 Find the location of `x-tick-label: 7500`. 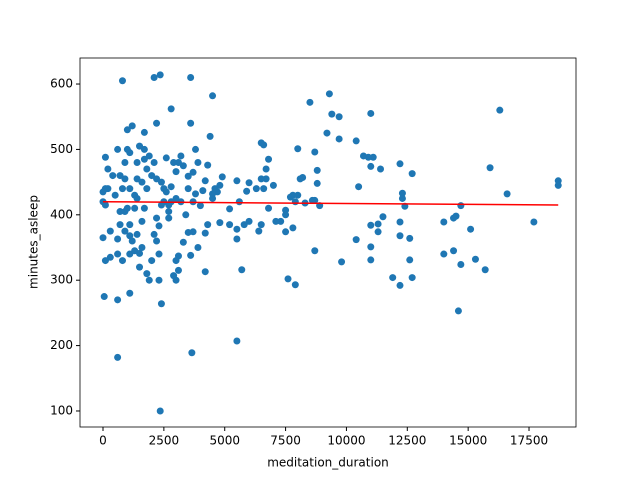

x-tick-label: 7500 is located at coordinates (285, 441).